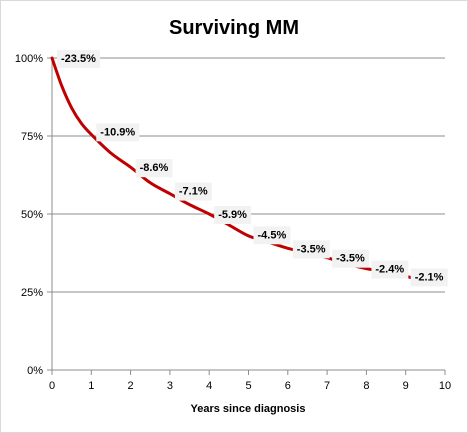 This screenshot has width=468, height=433. Describe the element at coordinates (29, 59) in the screenshot. I see `y-tick-label: 100%` at that location.